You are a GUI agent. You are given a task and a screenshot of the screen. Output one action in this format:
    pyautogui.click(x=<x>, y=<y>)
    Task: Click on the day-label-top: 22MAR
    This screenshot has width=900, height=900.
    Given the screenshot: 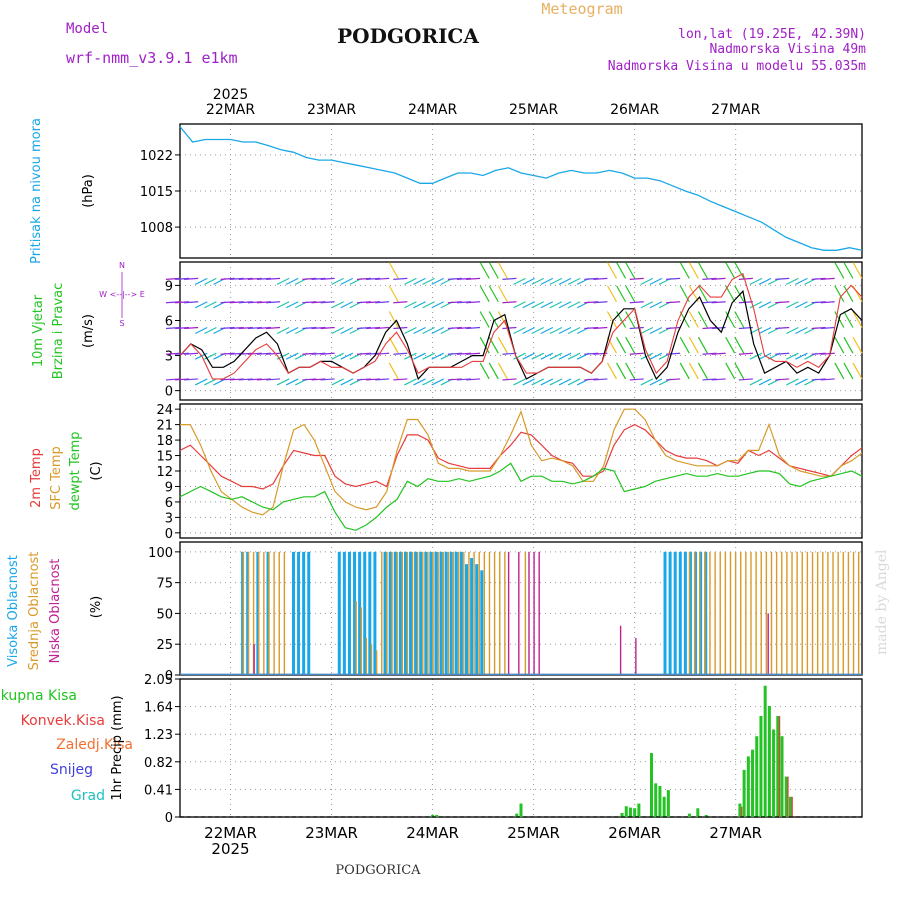 What is the action you would take?
    pyautogui.click(x=230, y=110)
    